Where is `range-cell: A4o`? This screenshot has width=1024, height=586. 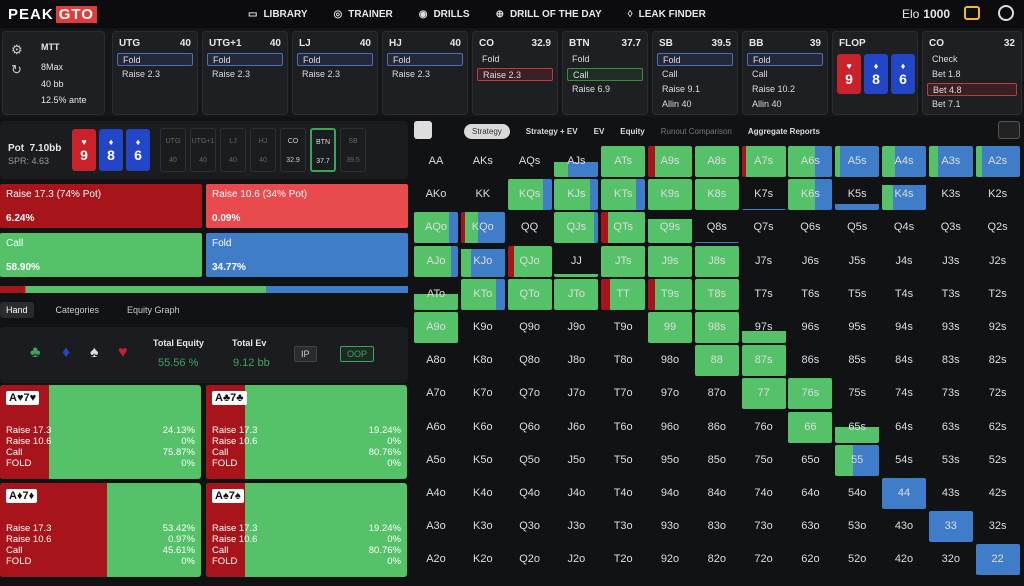 range-cell: A4o is located at coordinates (436, 493).